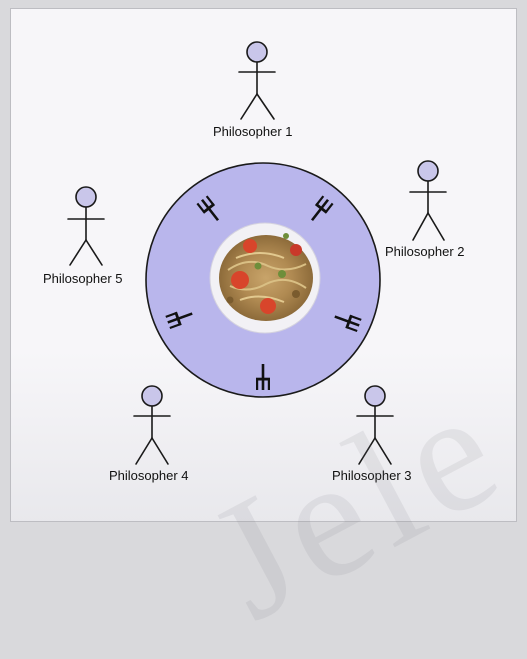  Describe the element at coordinates (152, 425) in the screenshot. I see `philosopher-4-figure` at that location.